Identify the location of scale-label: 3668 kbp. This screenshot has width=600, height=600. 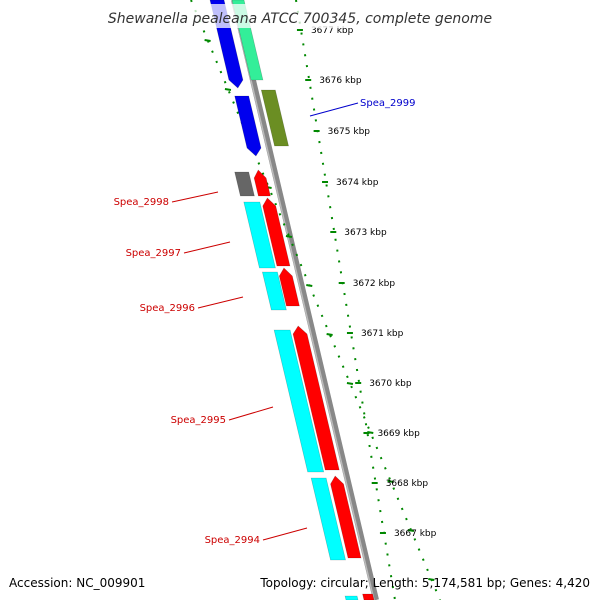
(407, 484).